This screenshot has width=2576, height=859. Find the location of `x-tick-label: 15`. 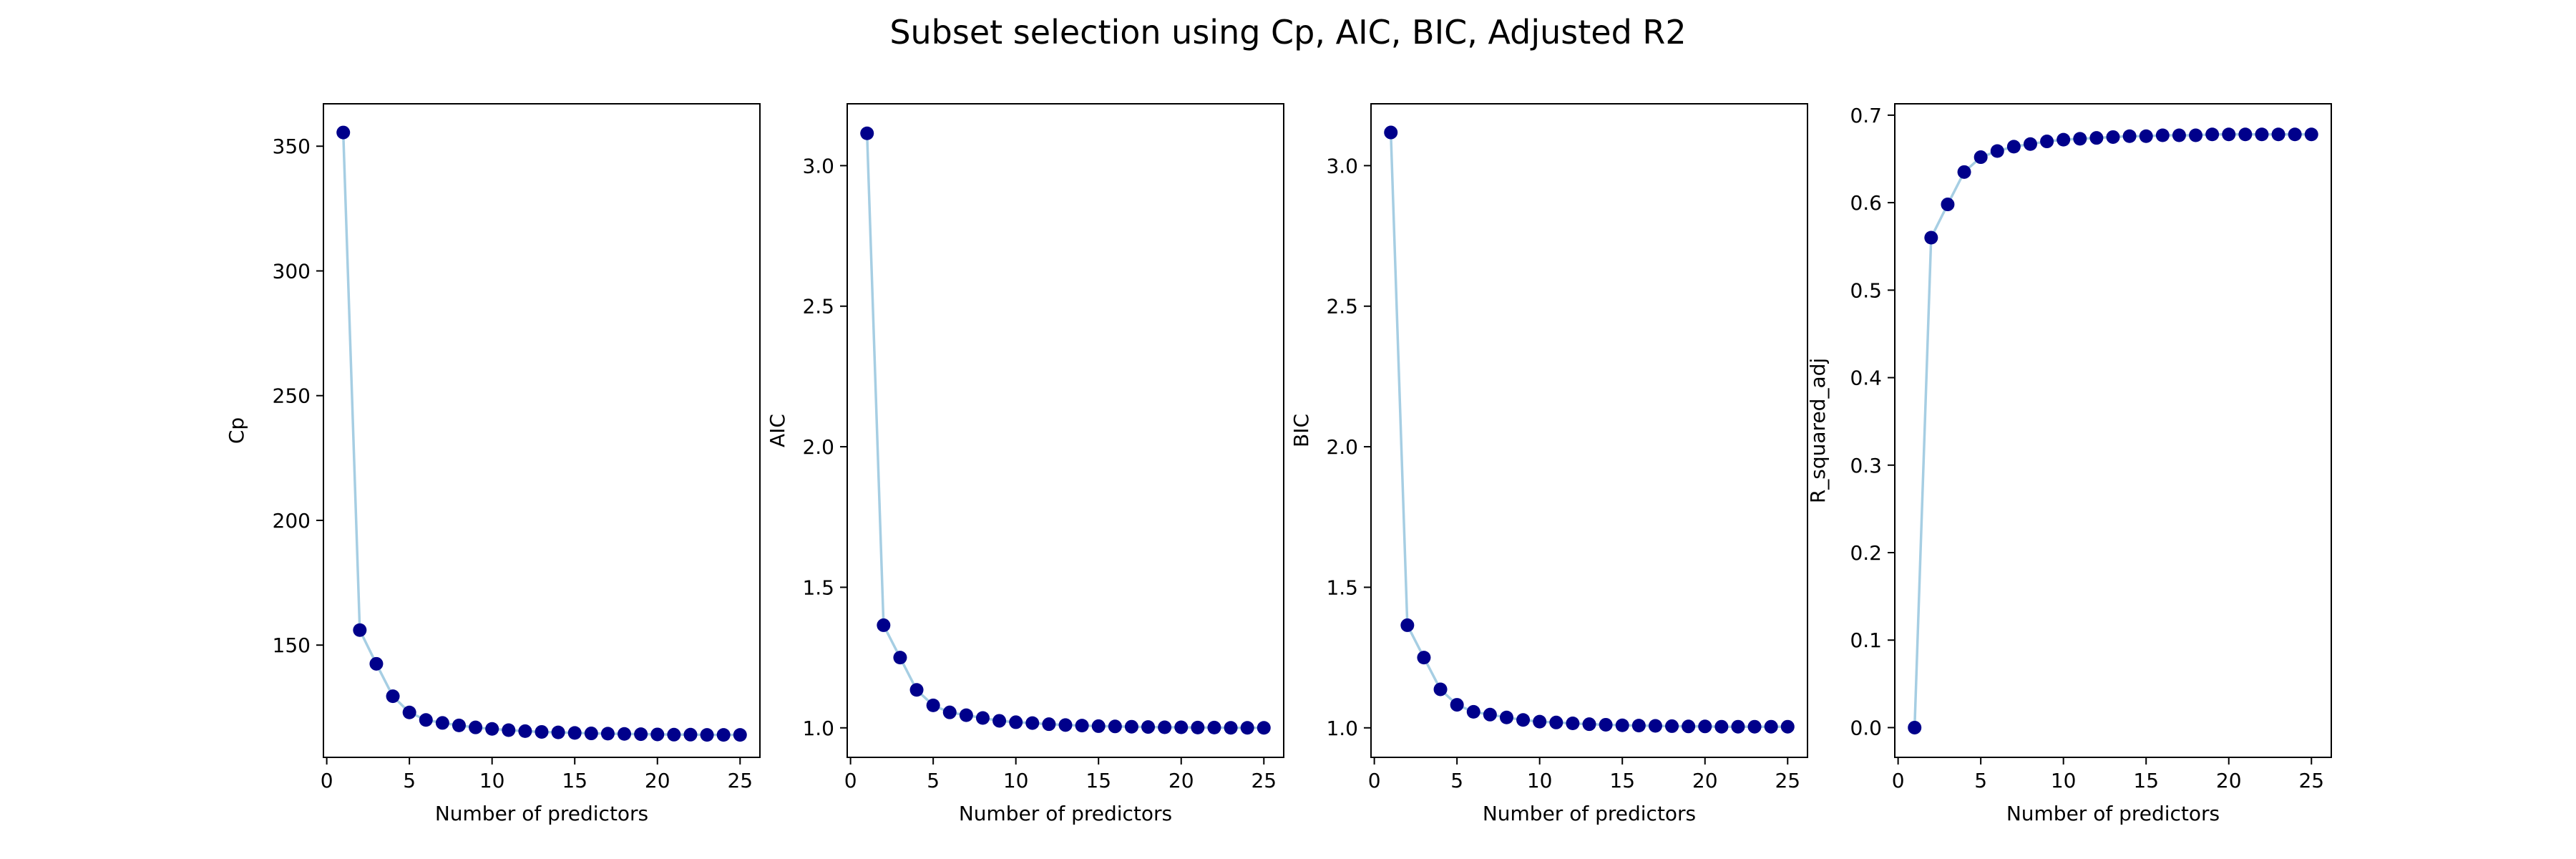

x-tick-label: 15 is located at coordinates (1098, 780).